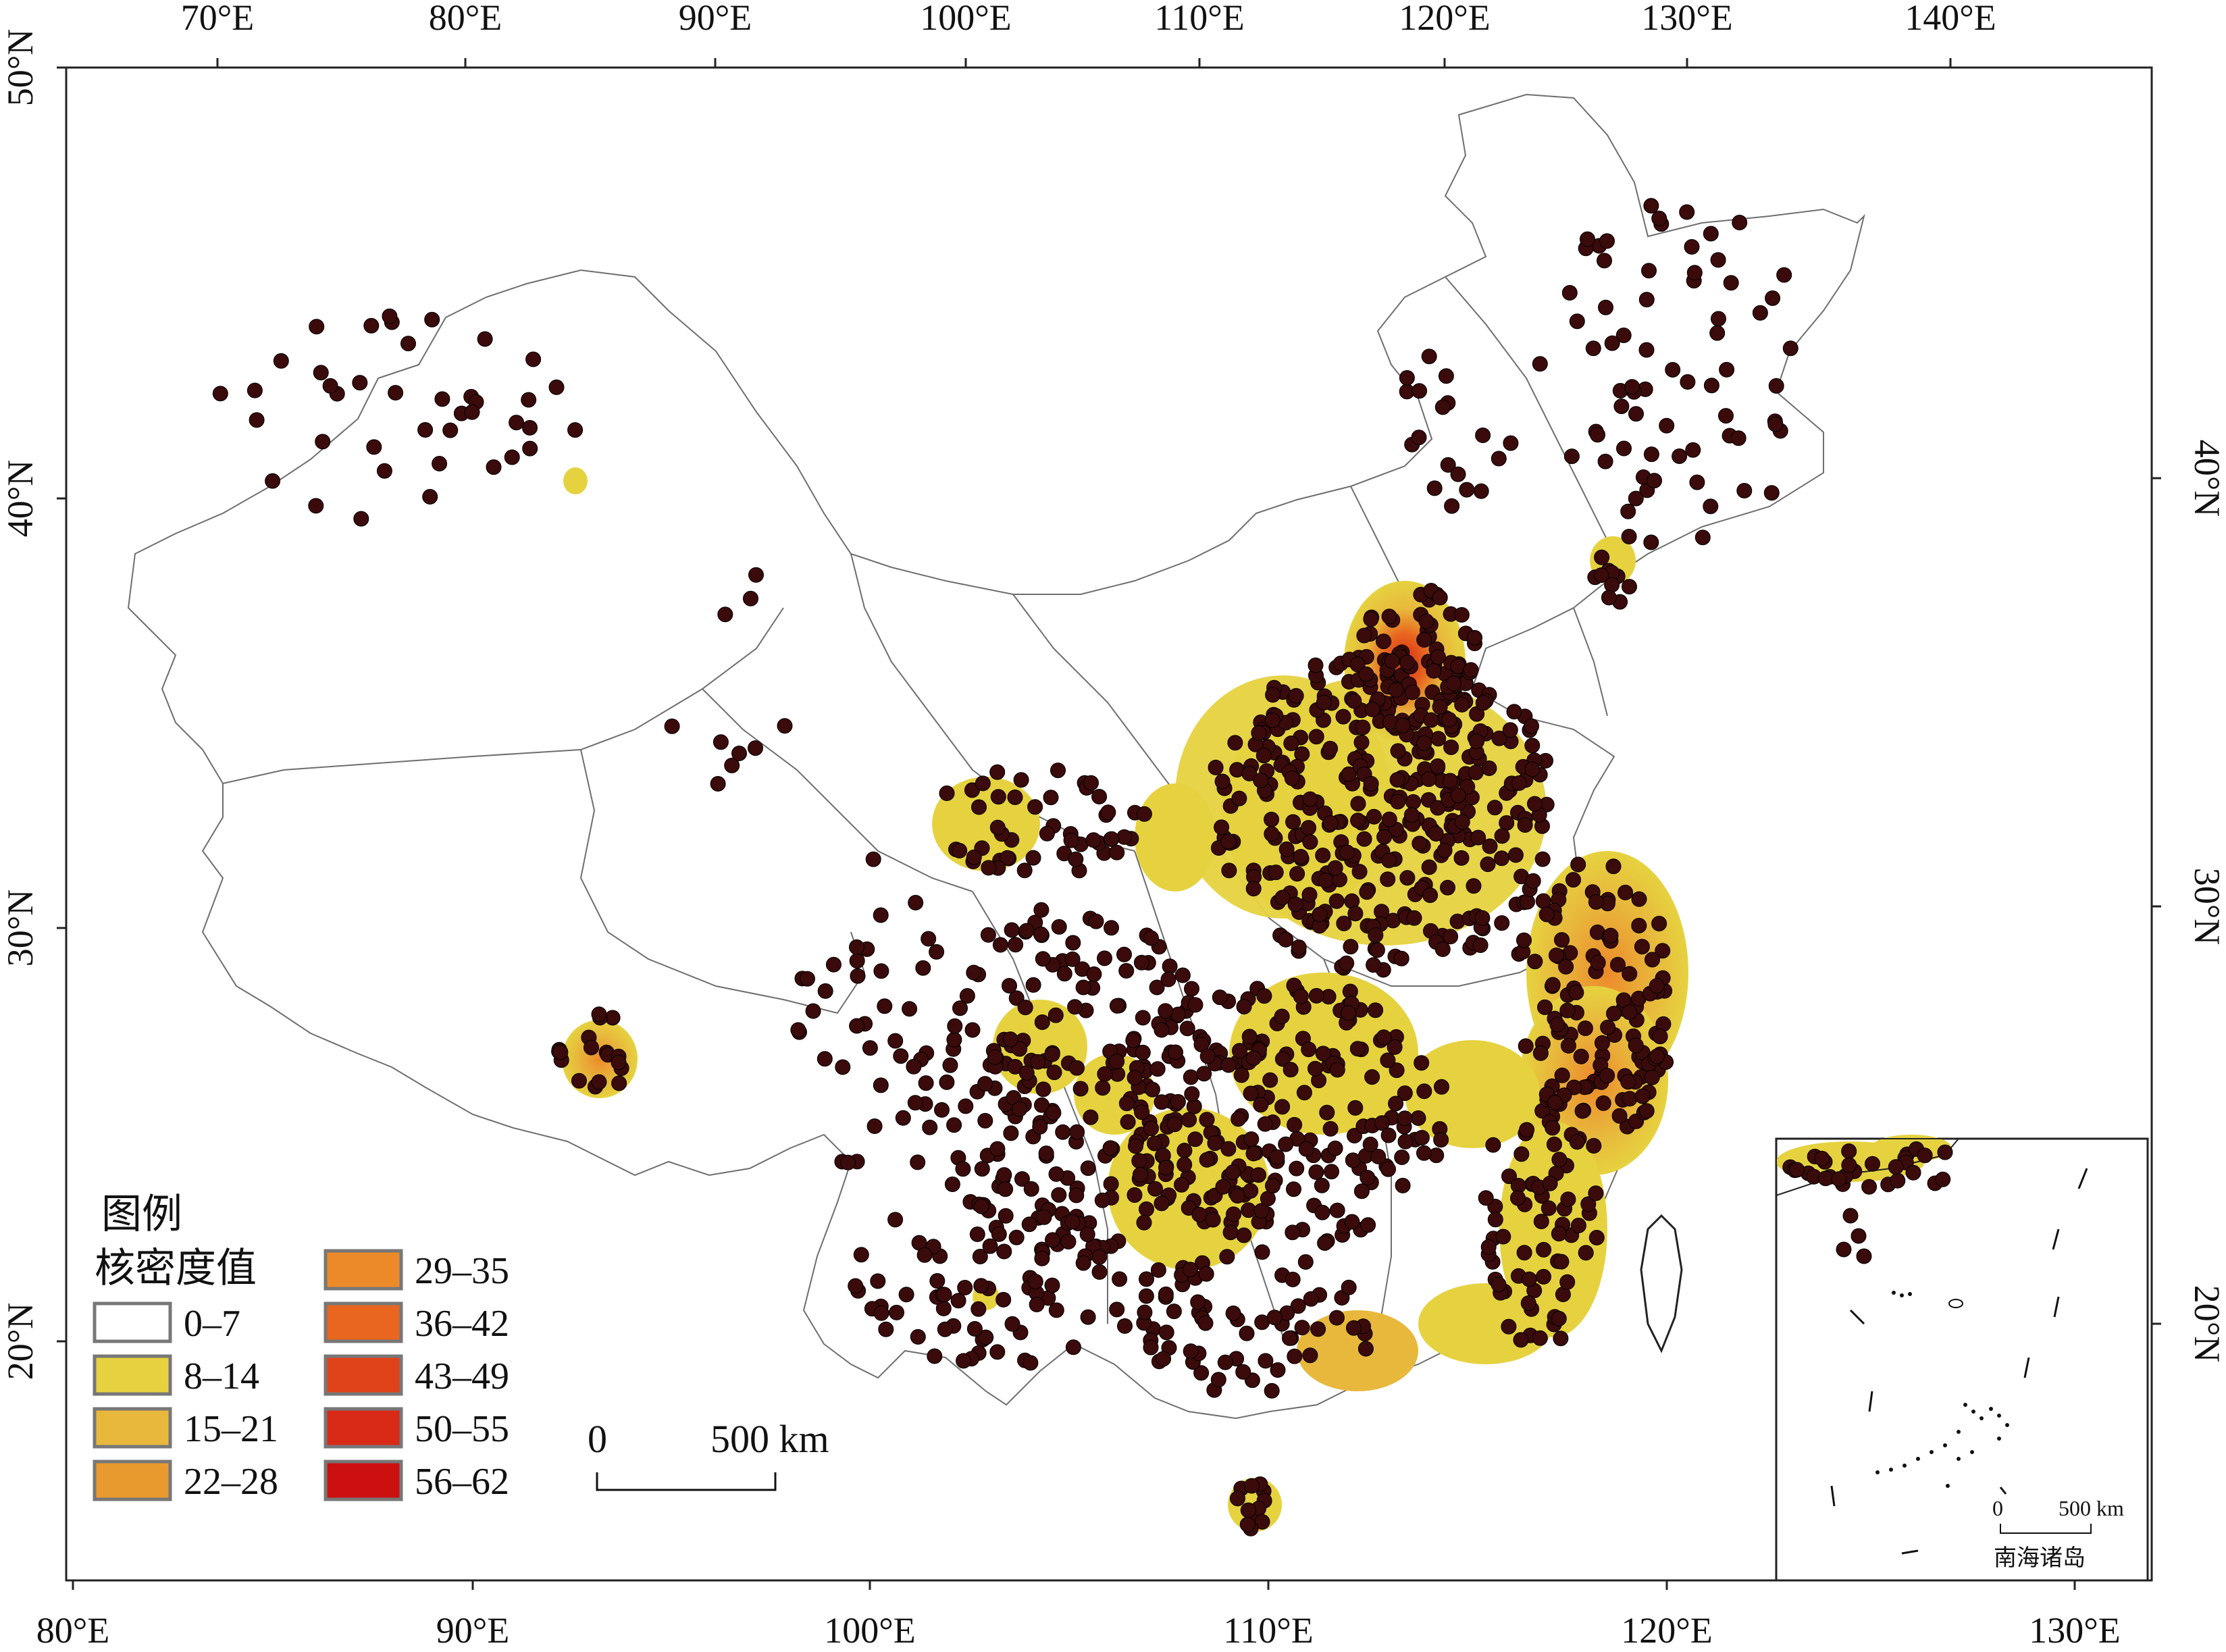  I want to click on top-tick-label: 80°E, so click(465, 19).